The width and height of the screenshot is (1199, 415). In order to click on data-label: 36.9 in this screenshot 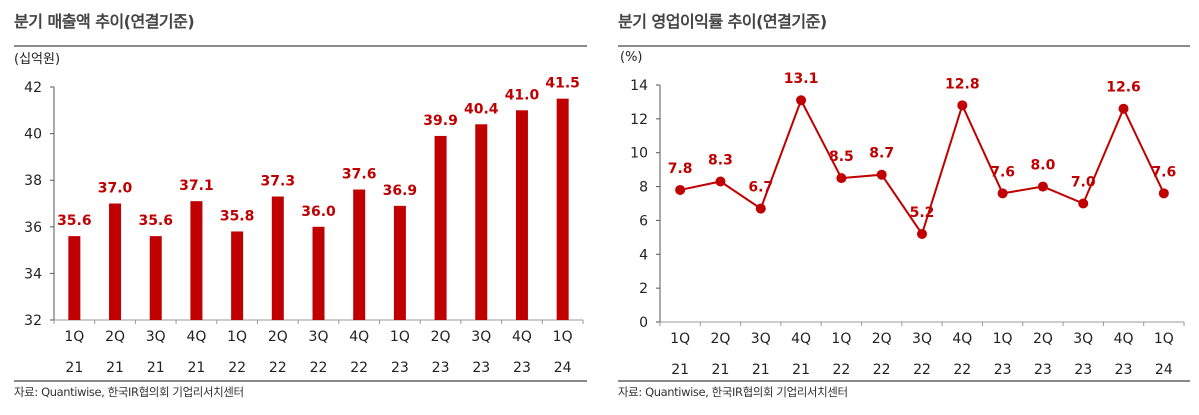, I will do `click(400, 191)`.